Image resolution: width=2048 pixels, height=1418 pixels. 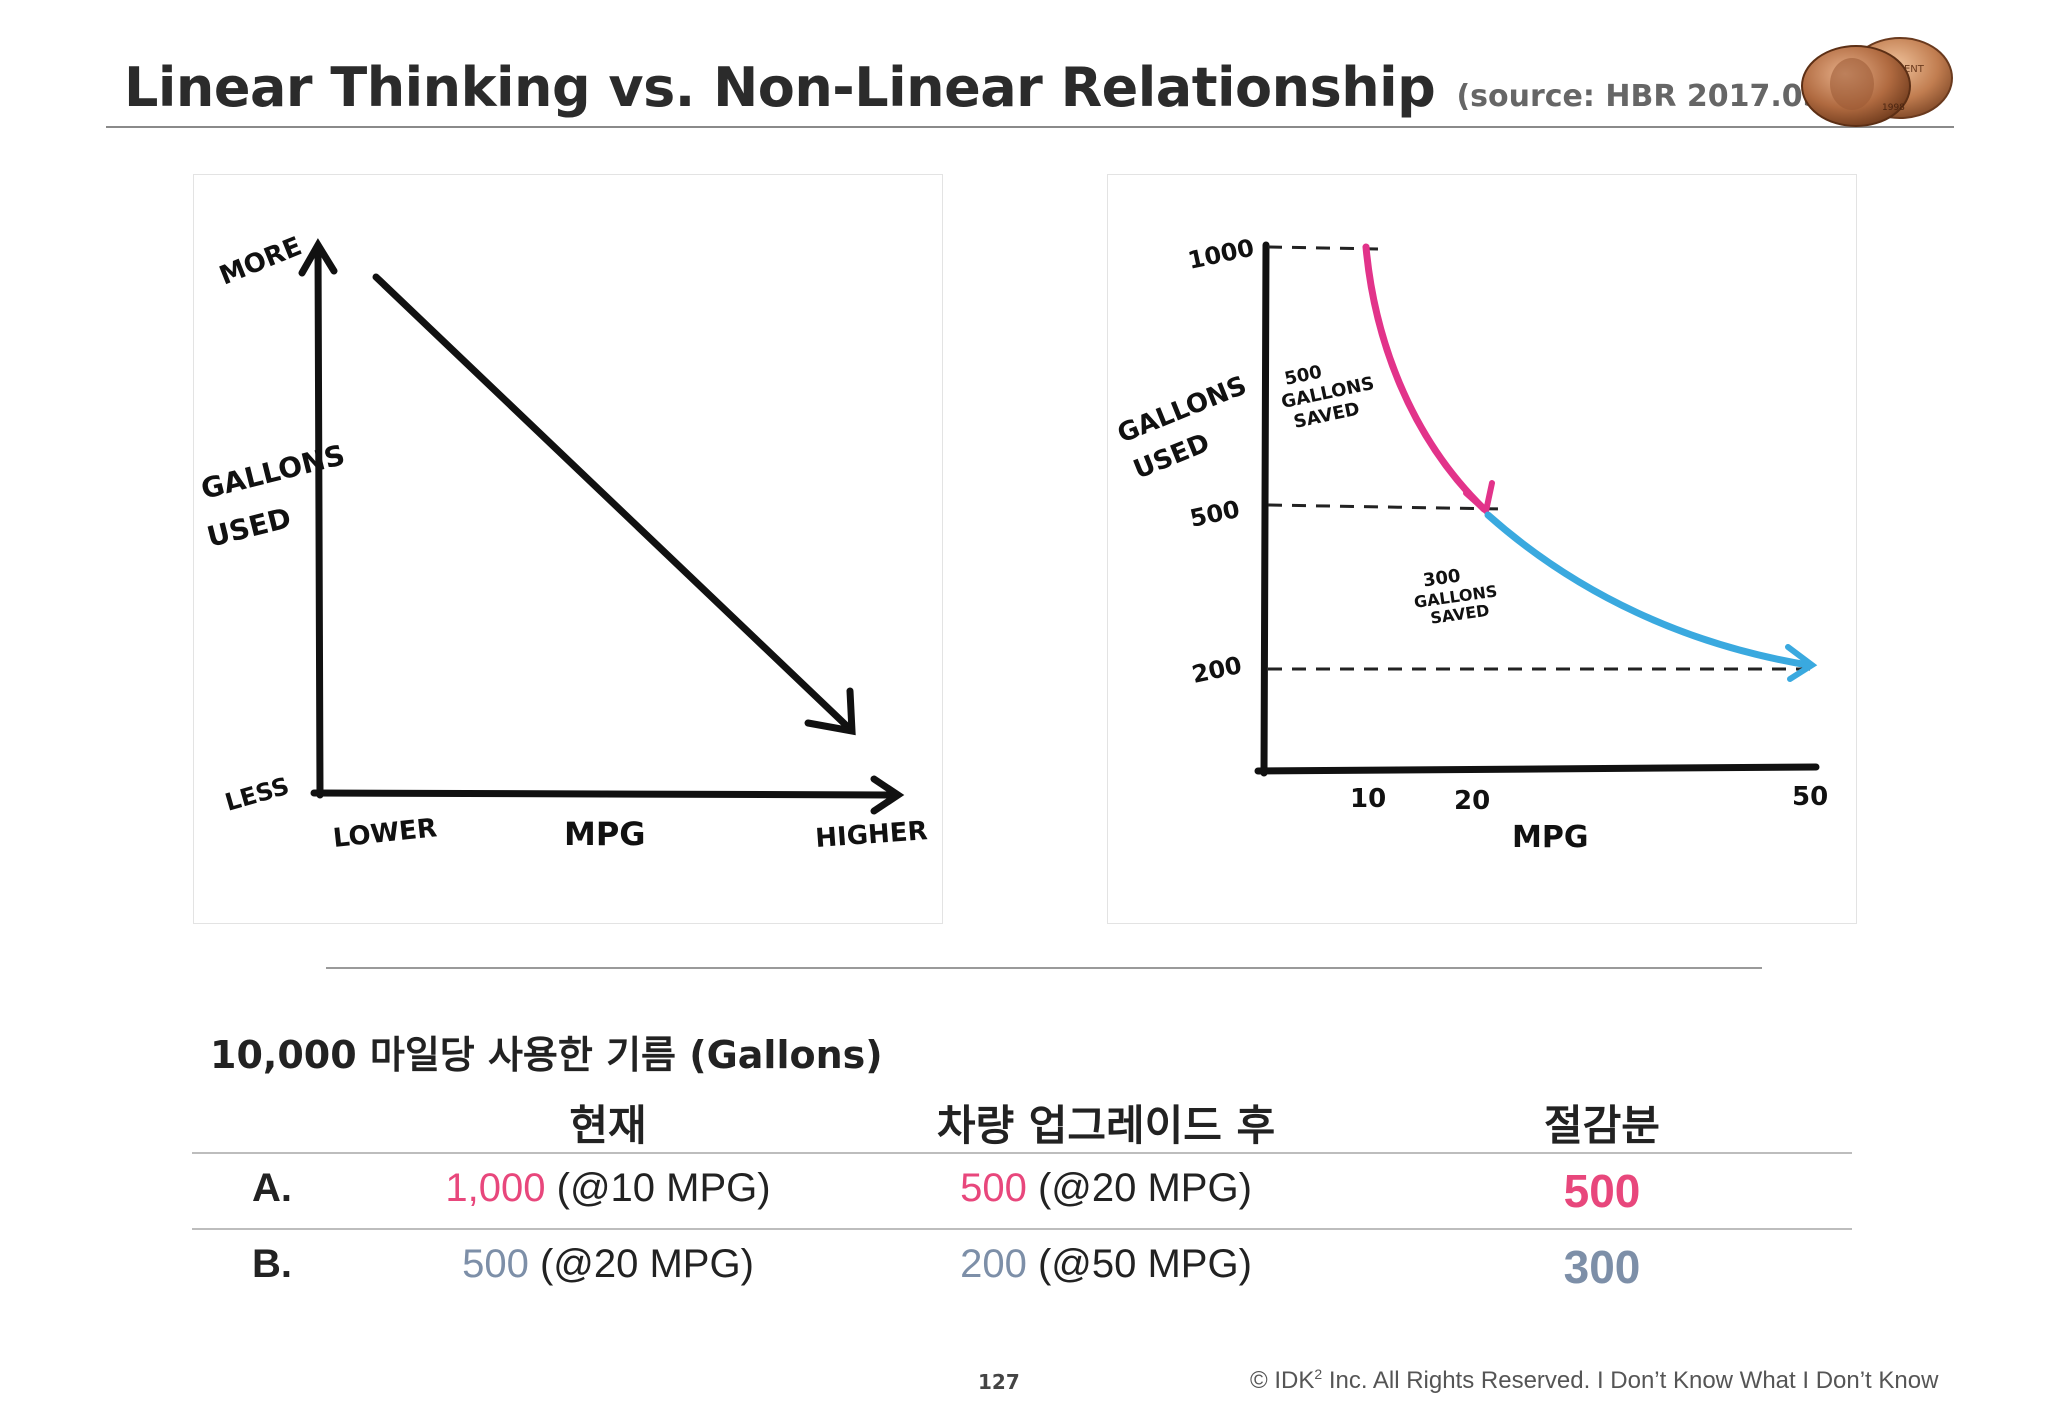 What do you see at coordinates (495, 1264) in the screenshot?
I see `current-value: 500` at bounding box center [495, 1264].